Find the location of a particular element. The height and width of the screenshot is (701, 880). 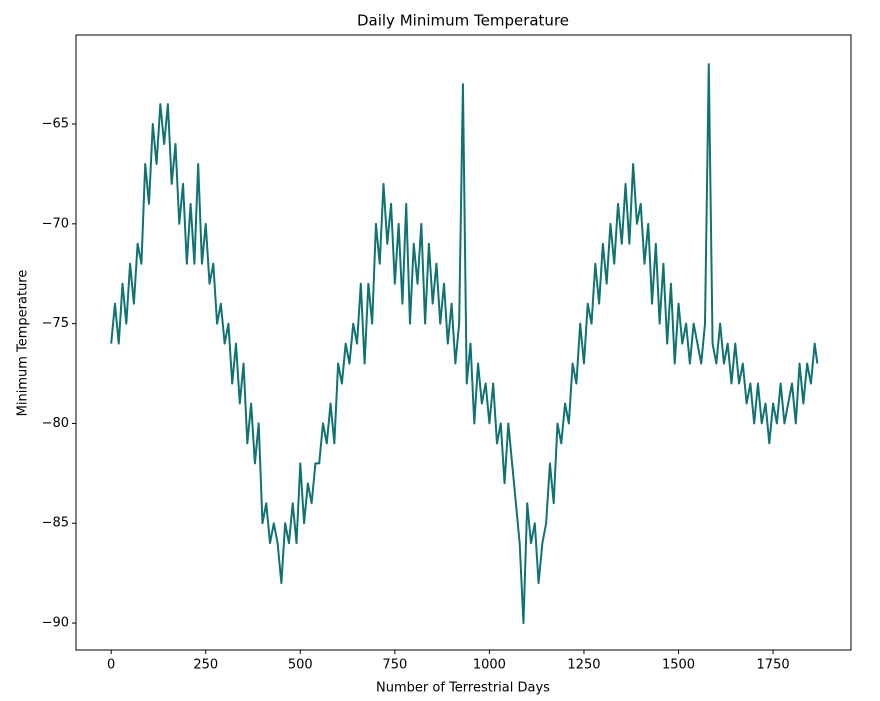

y-tick-label: −90 is located at coordinates (55, 623).